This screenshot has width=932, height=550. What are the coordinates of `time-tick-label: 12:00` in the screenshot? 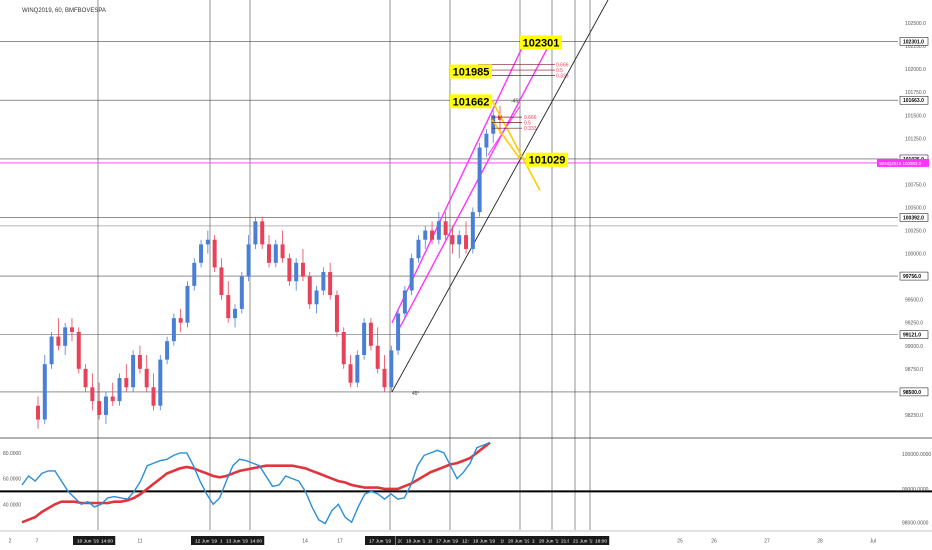 It's located at (468, 542).